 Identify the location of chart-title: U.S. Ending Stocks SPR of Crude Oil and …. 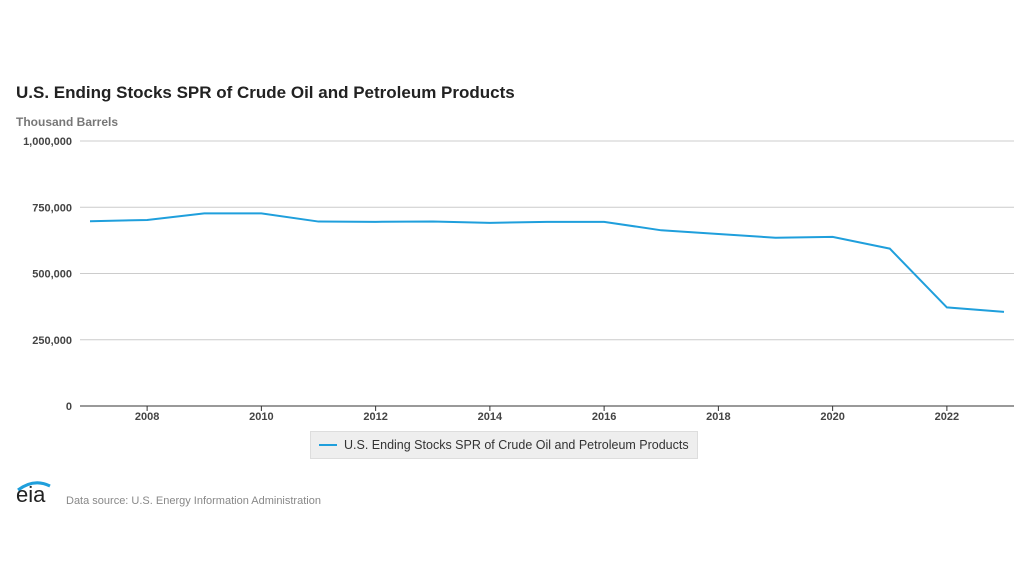
(265, 92).